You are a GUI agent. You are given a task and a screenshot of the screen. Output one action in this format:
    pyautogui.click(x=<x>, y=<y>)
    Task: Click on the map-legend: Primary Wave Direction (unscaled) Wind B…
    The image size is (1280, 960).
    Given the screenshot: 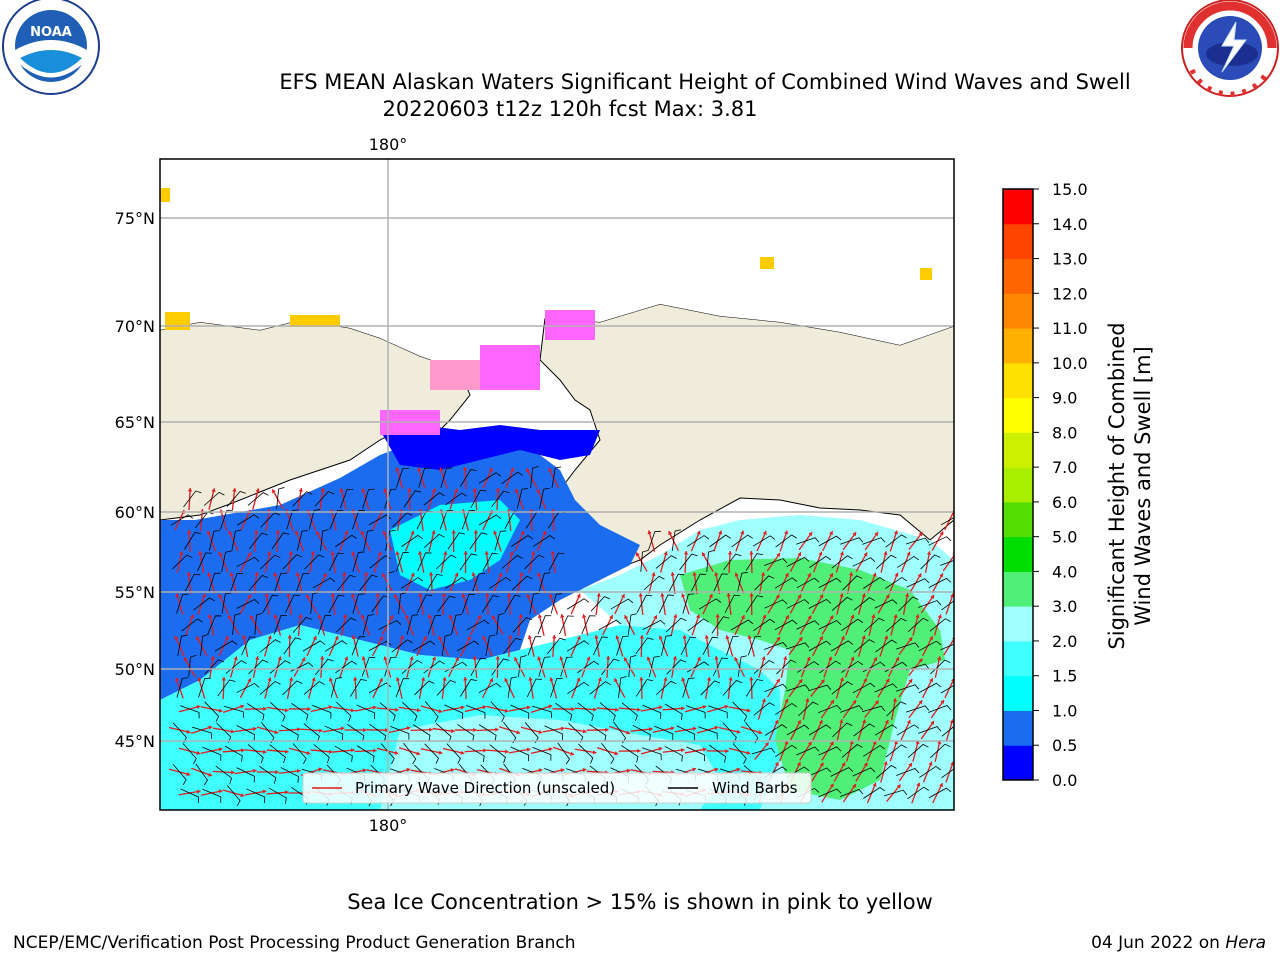 What is the action you would take?
    pyautogui.click(x=557, y=788)
    